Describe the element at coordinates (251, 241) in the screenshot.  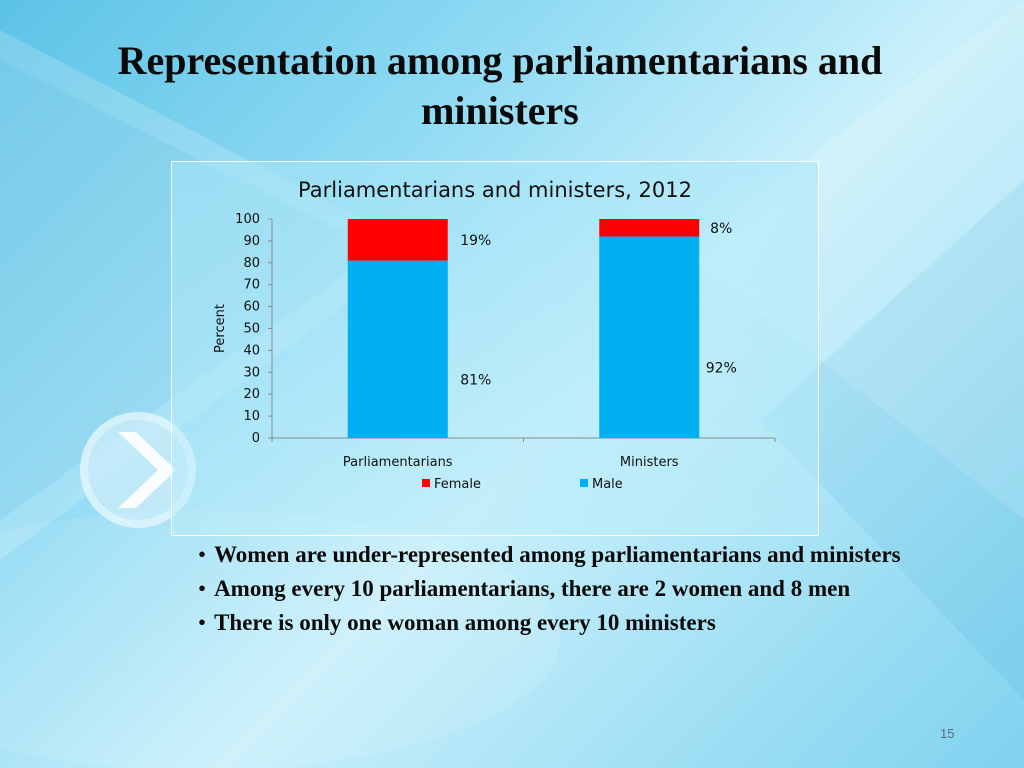
I see `y-tick-label: 90` at that location.